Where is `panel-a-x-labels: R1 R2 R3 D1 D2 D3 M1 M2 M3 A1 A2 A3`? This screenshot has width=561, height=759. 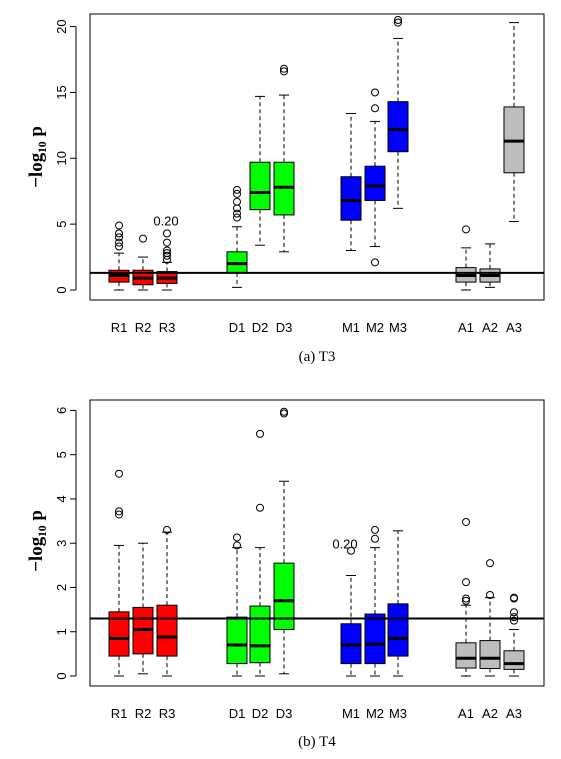
panel-a-x-labels: R1 R2 R3 D1 D2 D3 M1 M2 M3 A1 A2 A3 is located at coordinates (316, 327).